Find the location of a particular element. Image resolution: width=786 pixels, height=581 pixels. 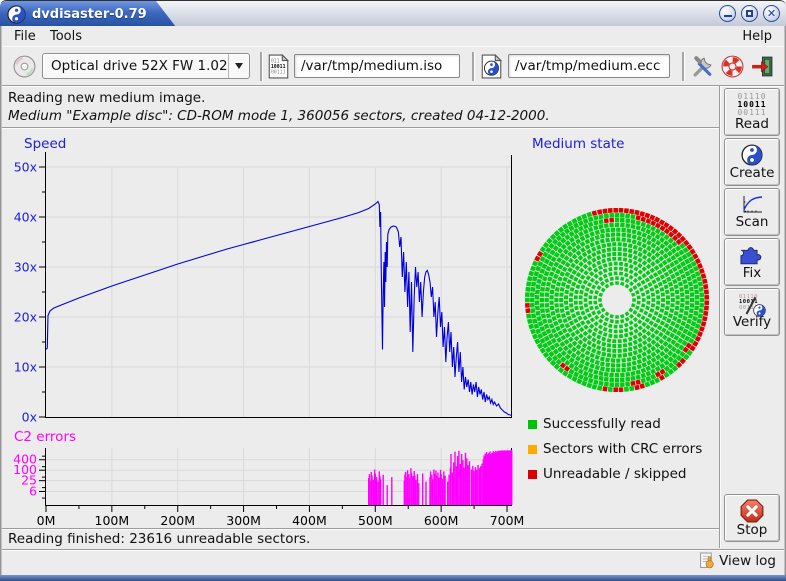

legend-swatch-red is located at coordinates (532, 474).